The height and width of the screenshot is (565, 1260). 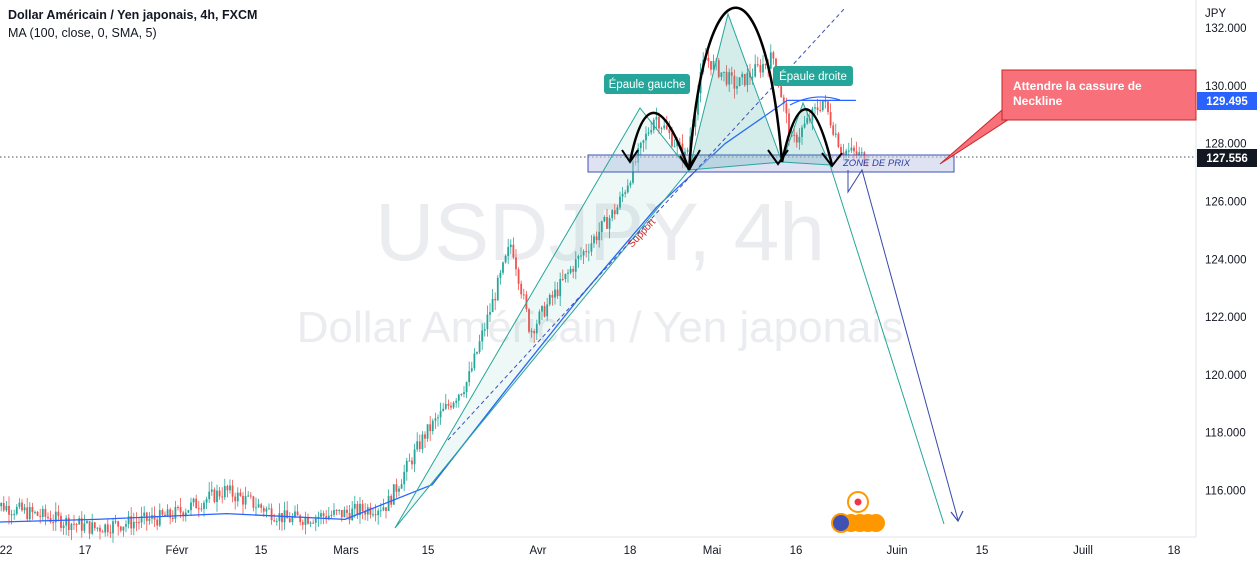 What do you see at coordinates (1226, 87) in the screenshot?
I see `y-tick-label: 130.000` at bounding box center [1226, 87].